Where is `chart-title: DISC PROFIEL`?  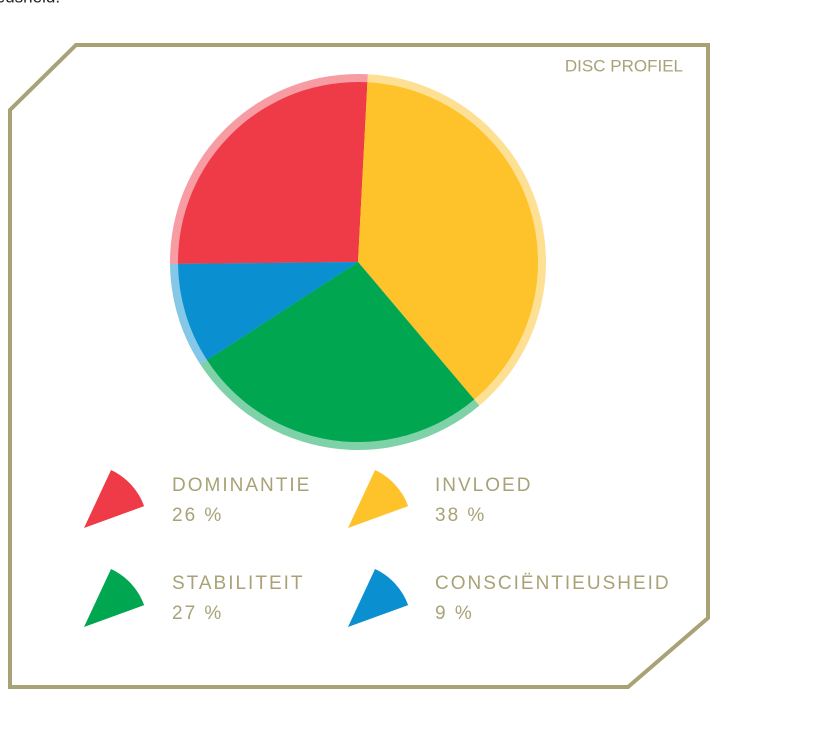 chart-title: DISC PROFIEL is located at coordinates (624, 65).